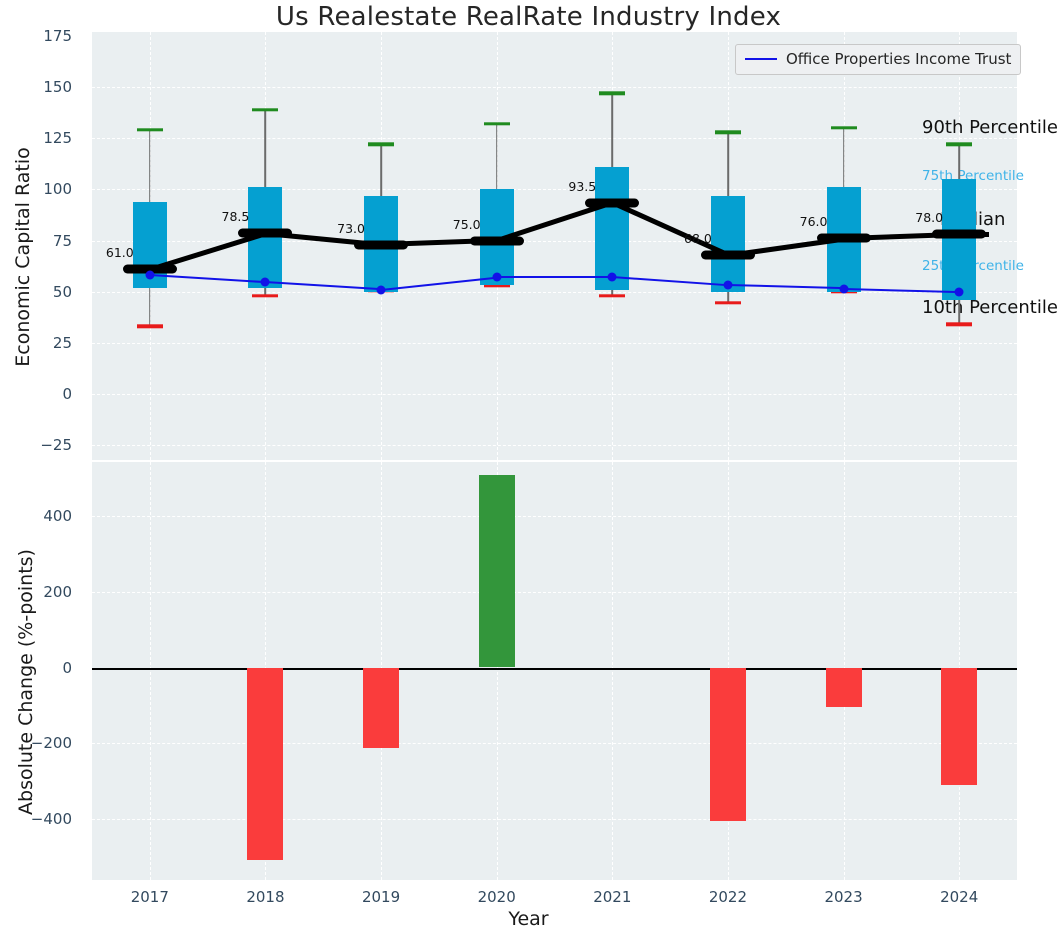 This screenshot has height=942, width=1057. Describe the element at coordinates (727, 303) in the screenshot. I see `p10-cap-2022` at that location.